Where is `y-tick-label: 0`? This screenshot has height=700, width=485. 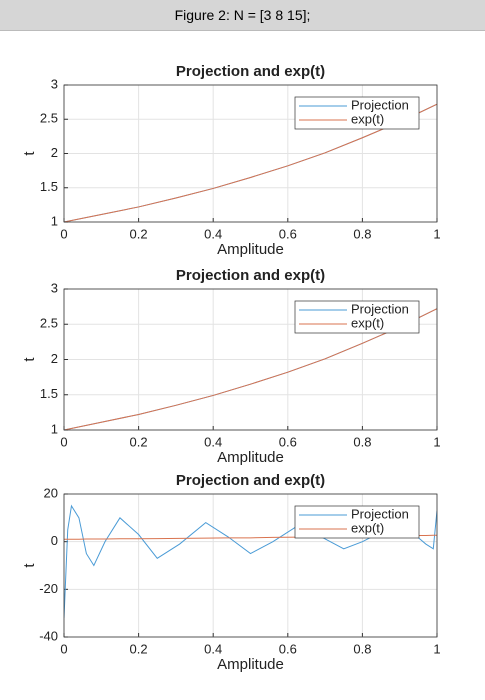 y-tick-label: 0 is located at coordinates (54, 540).